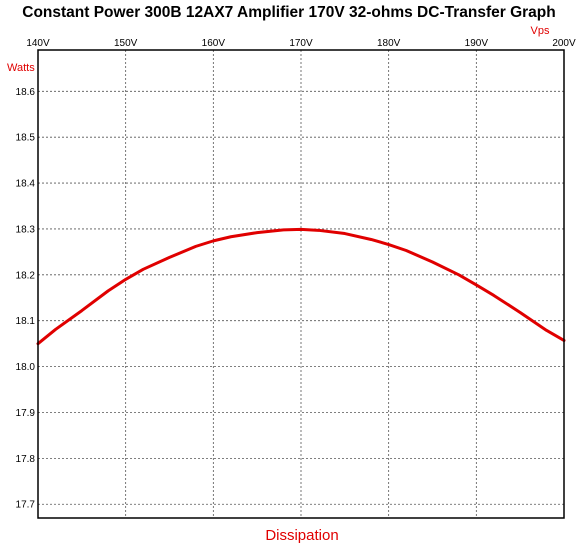 The width and height of the screenshot is (578, 547). Describe the element at coordinates (126, 43) in the screenshot. I see `x-tick-label: 150V` at that location.